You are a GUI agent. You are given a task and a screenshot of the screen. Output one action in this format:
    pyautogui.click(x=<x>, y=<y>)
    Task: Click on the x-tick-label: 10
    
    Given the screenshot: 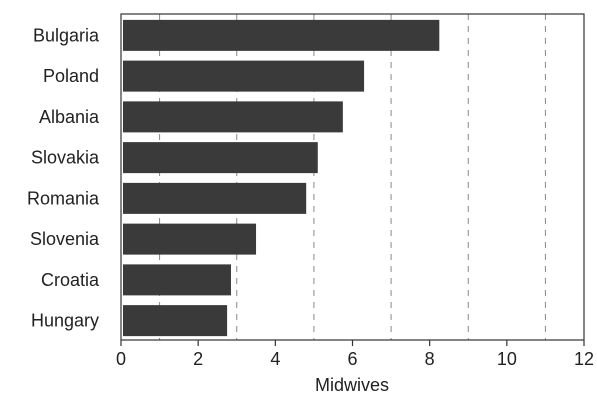 What is the action you would take?
    pyautogui.click(x=507, y=359)
    